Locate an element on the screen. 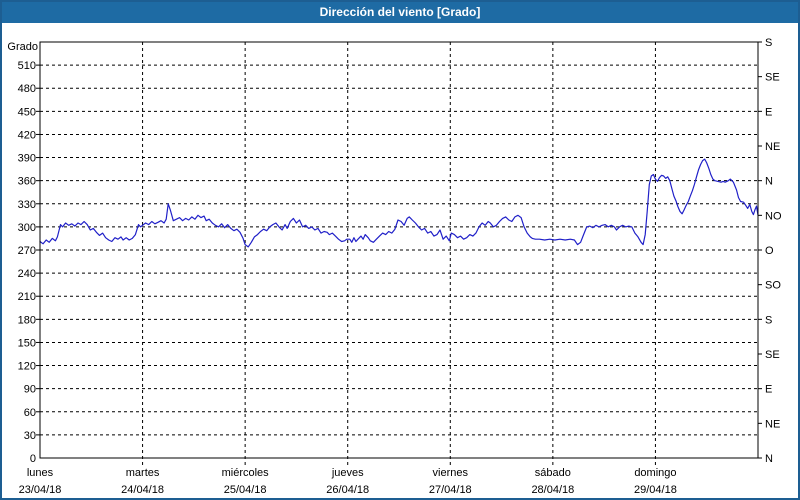 The image size is (800, 500). y-axis-label: Grado is located at coordinates (22, 47).